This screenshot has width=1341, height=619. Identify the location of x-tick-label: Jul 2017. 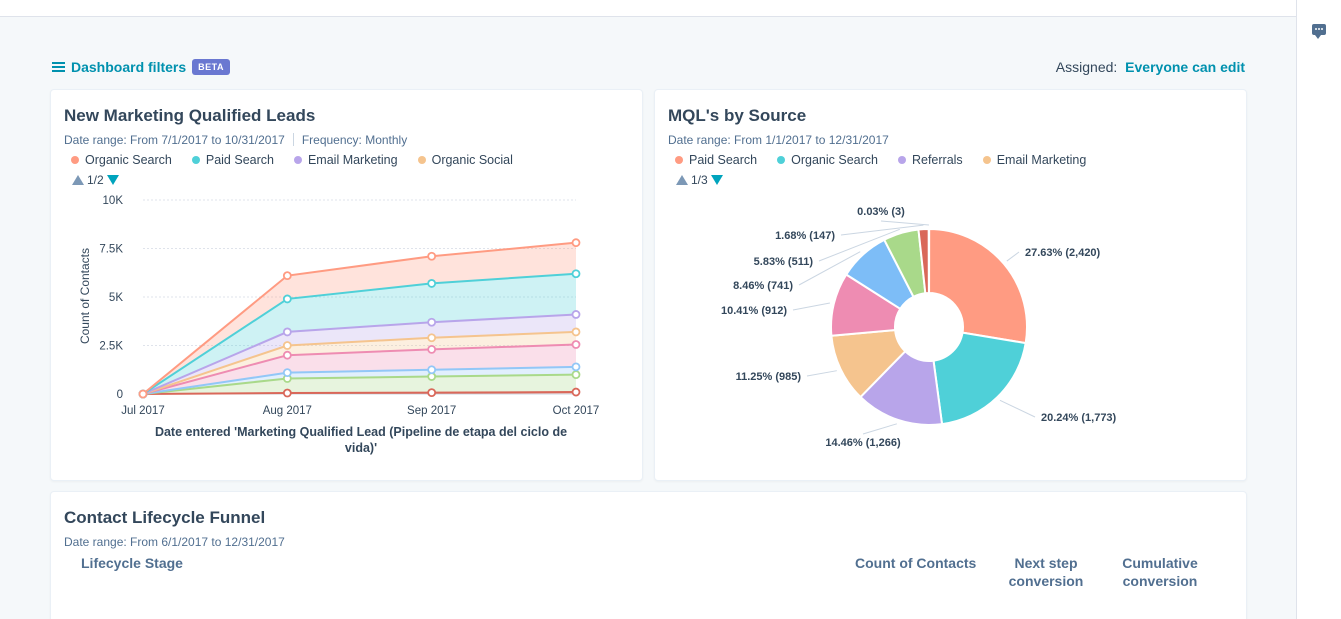
(142, 411).